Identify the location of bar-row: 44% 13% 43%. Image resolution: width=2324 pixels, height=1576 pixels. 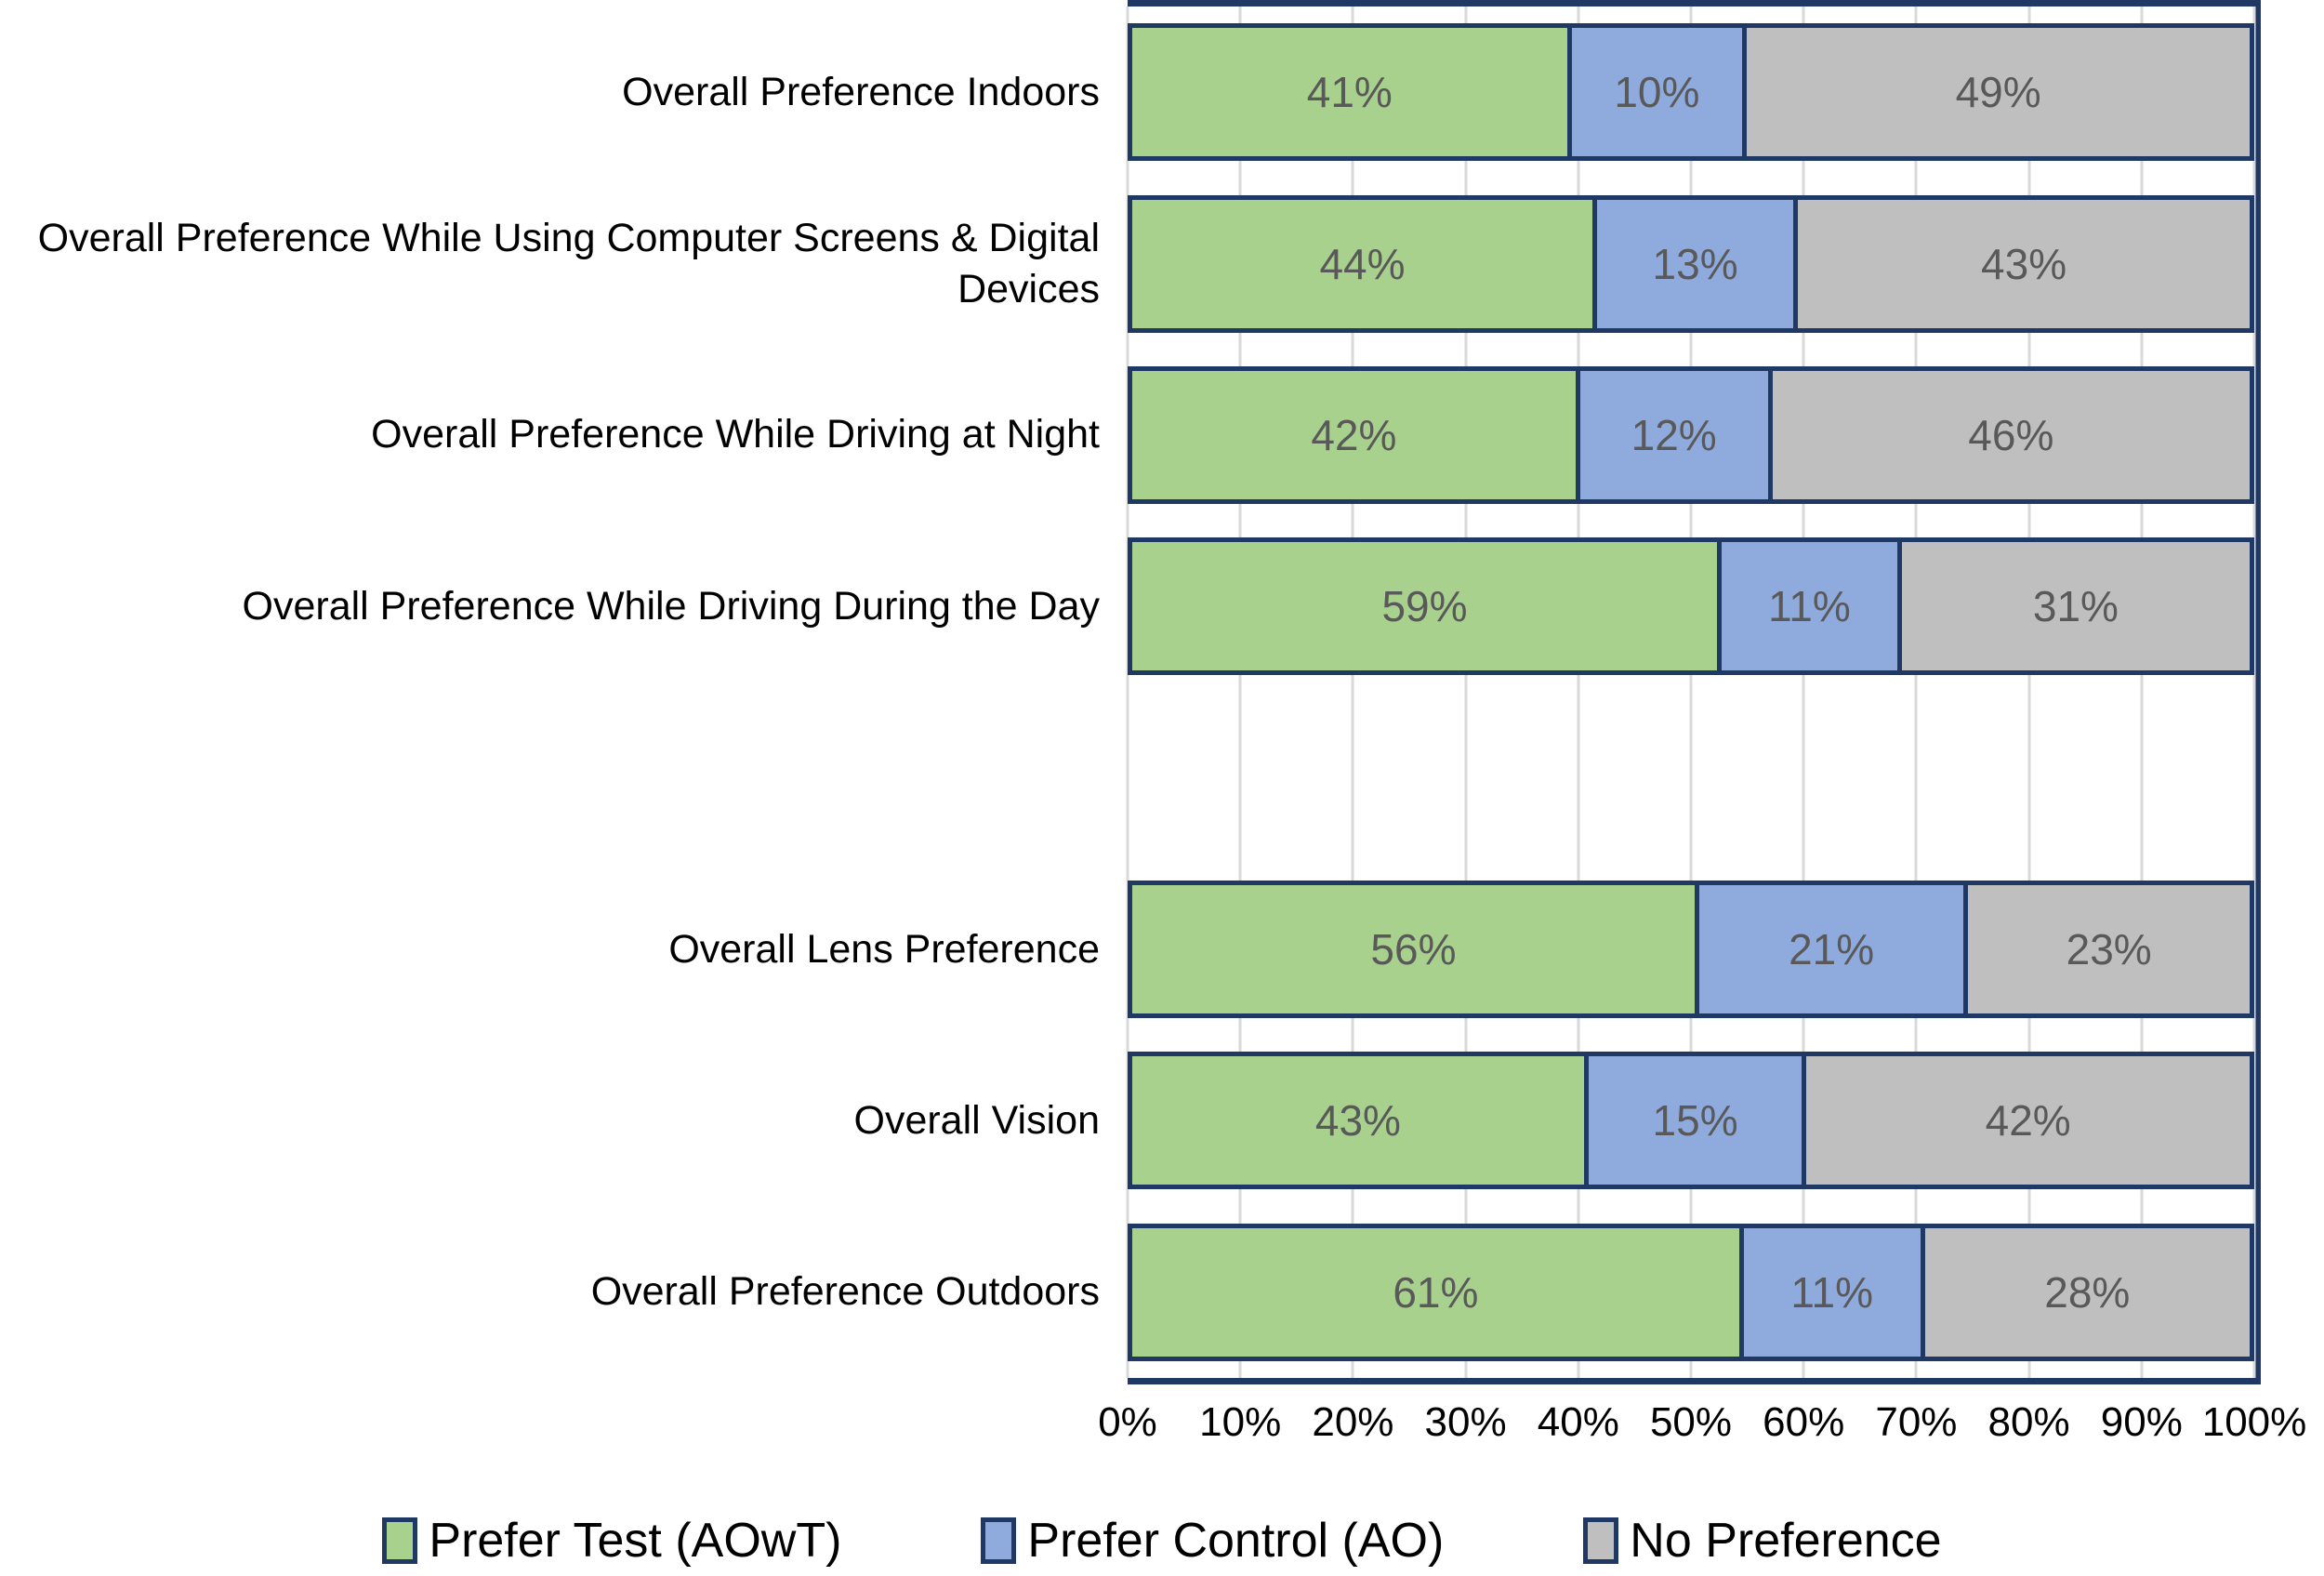
(1691, 263).